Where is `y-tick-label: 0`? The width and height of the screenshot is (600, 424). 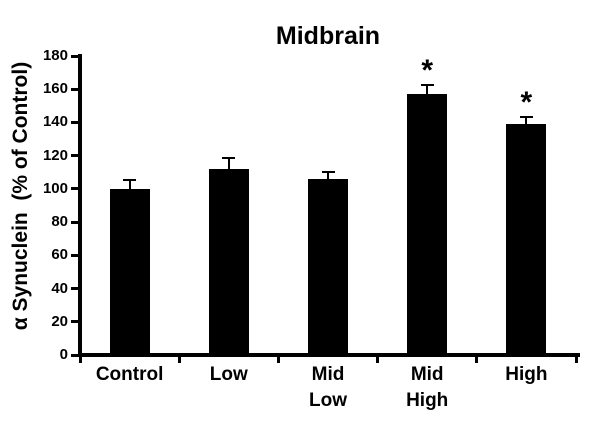 y-tick-label: 0 is located at coordinates (63, 354).